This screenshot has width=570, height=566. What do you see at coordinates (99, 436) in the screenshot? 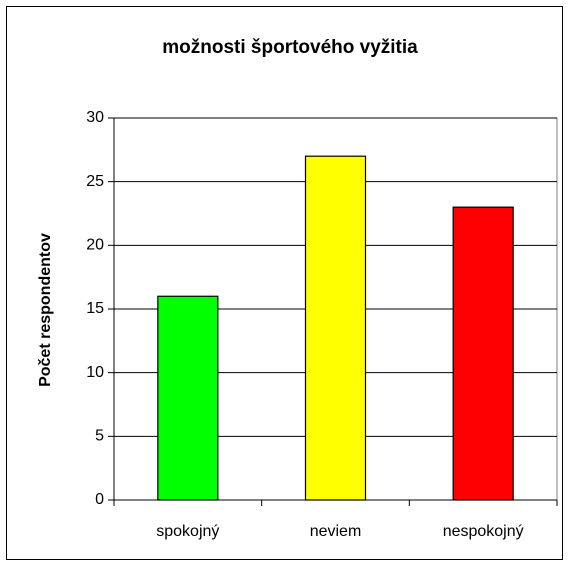
I see `y-tick-label: 5` at bounding box center [99, 436].